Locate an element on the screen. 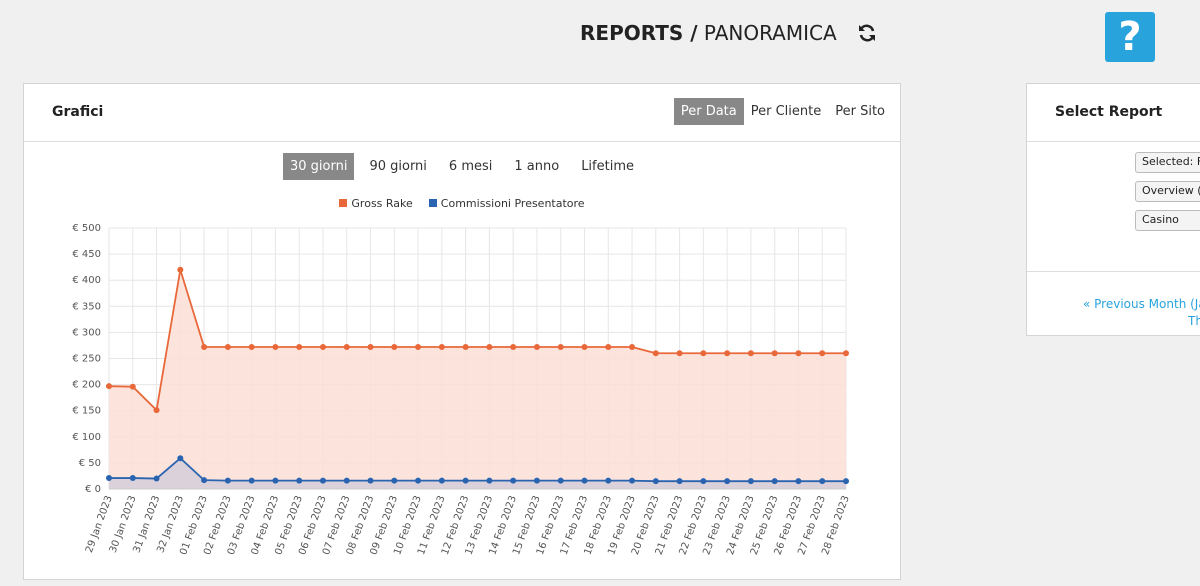 The height and width of the screenshot is (586, 1200). panel-title: Grafici is located at coordinates (78, 112).